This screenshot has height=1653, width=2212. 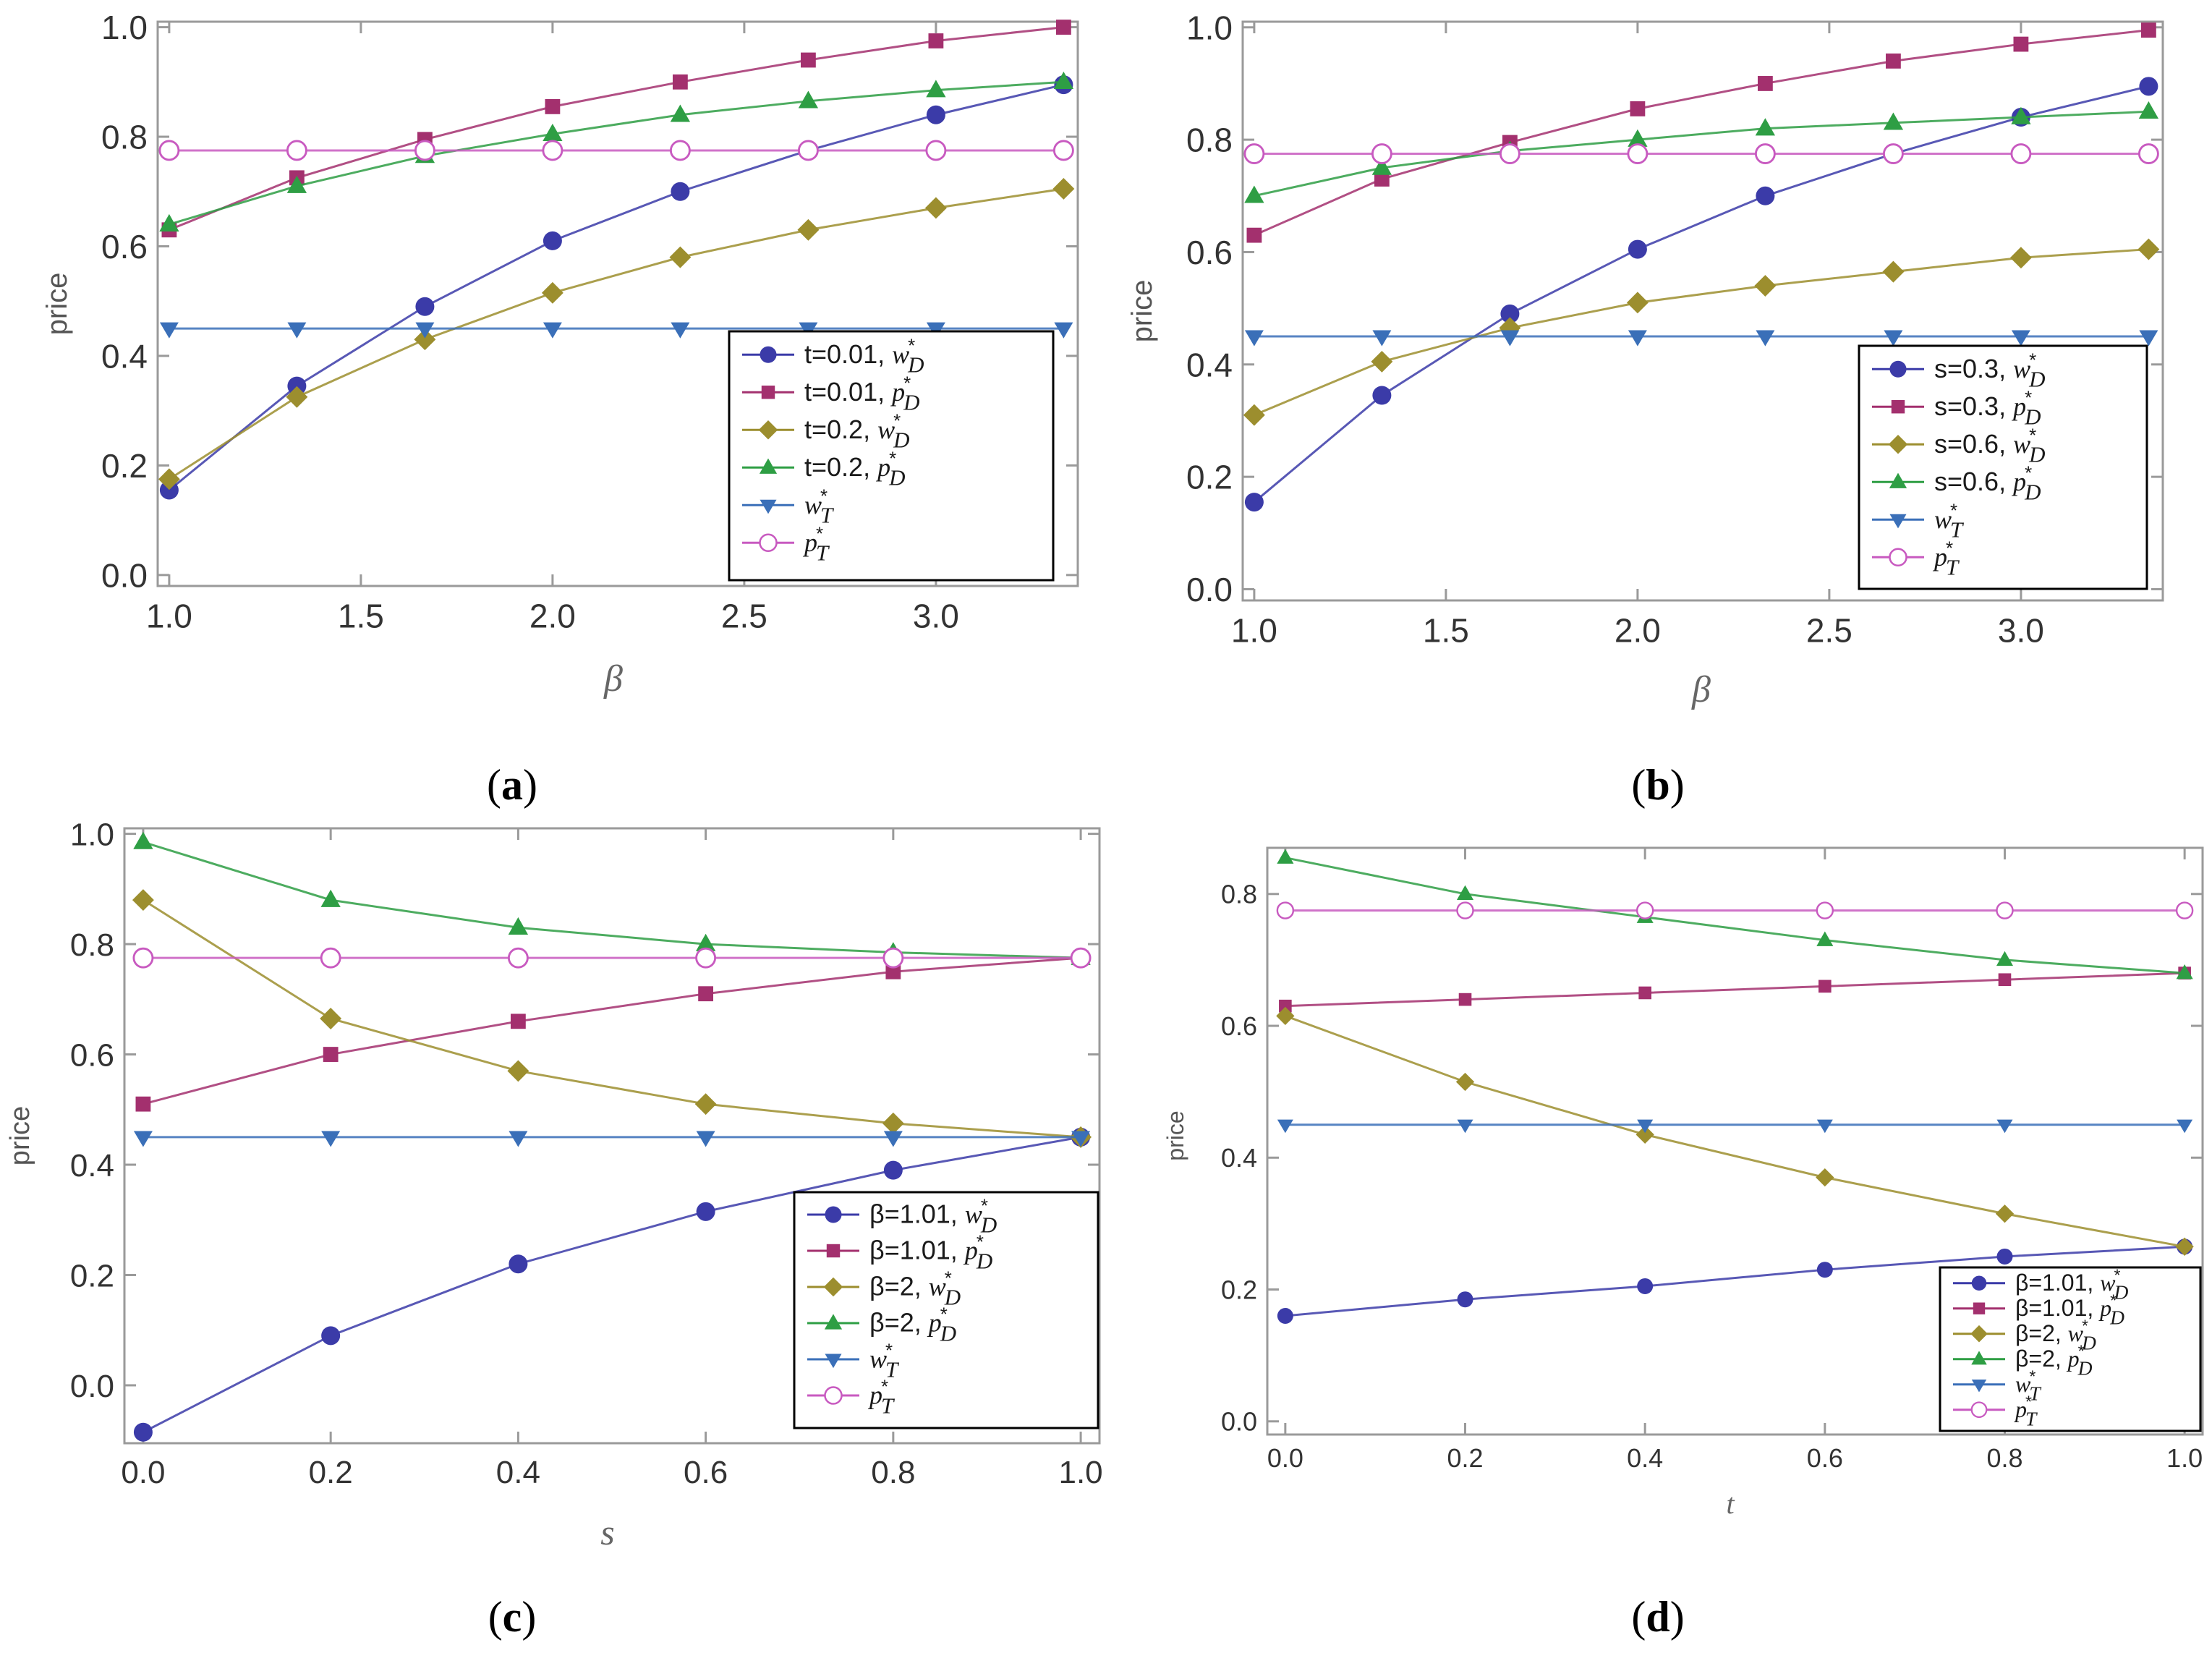 What do you see at coordinates (613, 679) in the screenshot?
I see `x-axis-label: β` at bounding box center [613, 679].